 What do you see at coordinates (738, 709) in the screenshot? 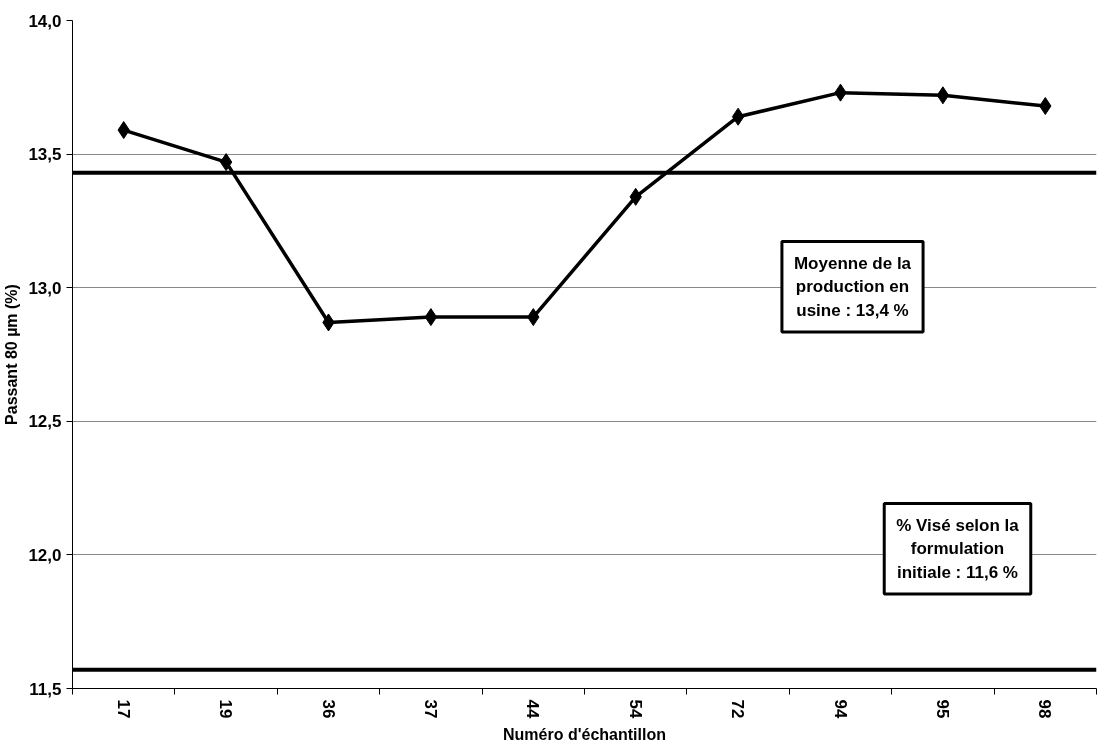
I see `x-tick-label: 72` at bounding box center [738, 709].